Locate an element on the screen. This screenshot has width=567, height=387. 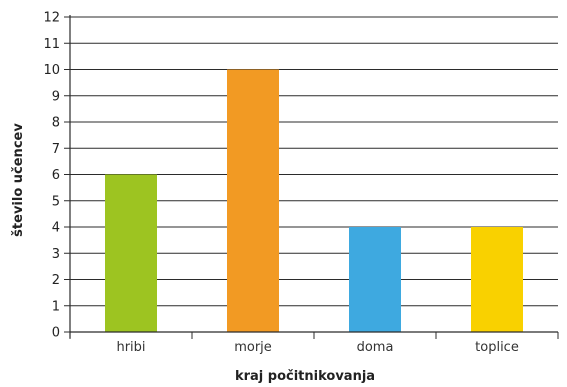
x-tick-label-morje: morje is located at coordinates (253, 347).